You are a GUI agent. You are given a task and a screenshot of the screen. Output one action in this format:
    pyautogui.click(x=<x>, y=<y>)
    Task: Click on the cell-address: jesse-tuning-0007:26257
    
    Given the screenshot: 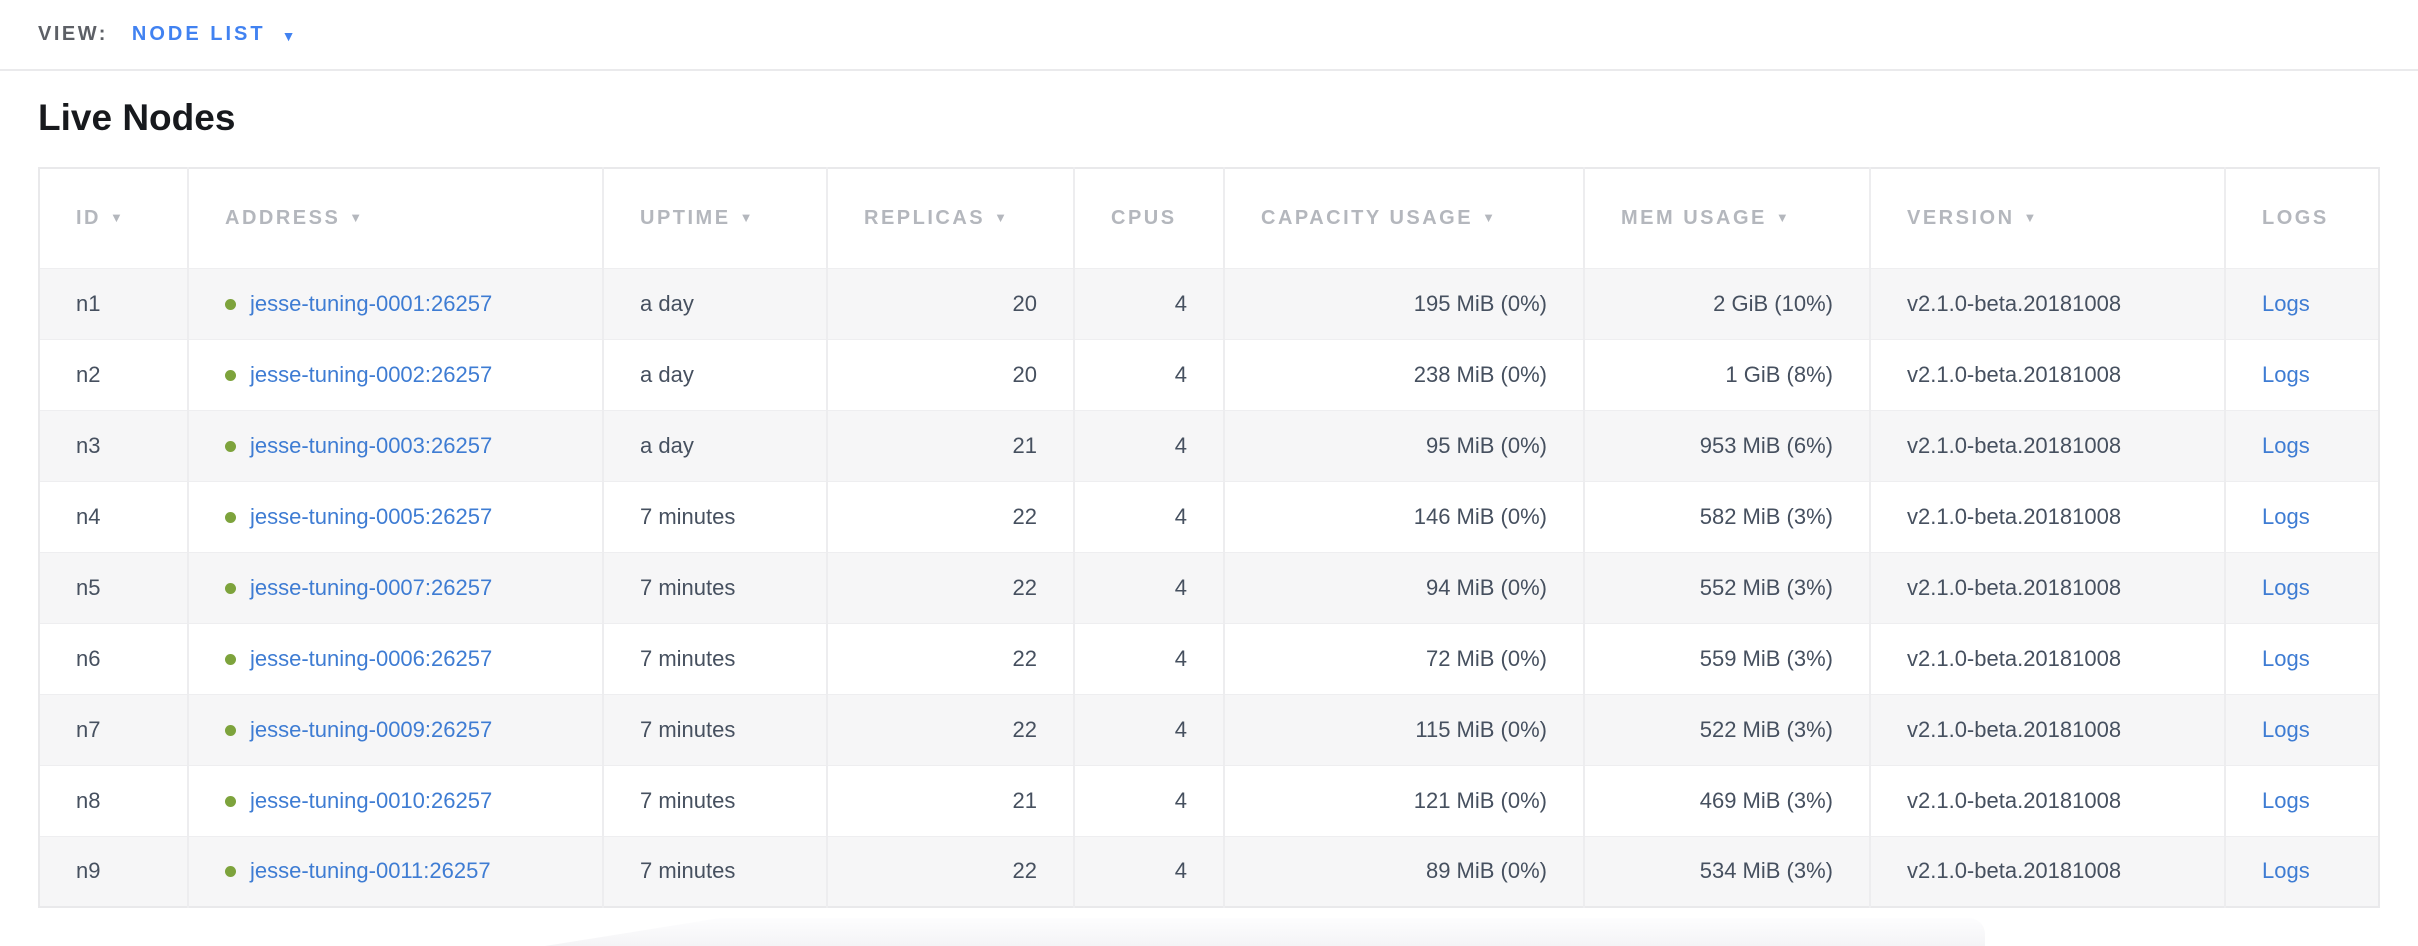 What is the action you would take?
    pyautogui.click(x=395, y=587)
    